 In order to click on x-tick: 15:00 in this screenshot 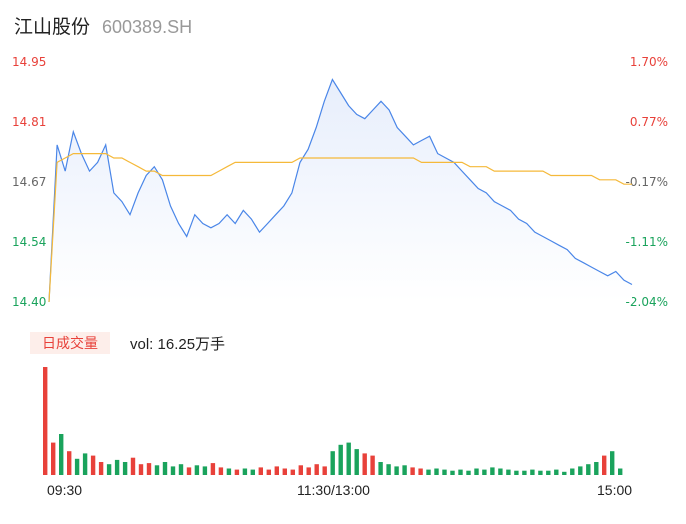, I will do `click(615, 490)`.